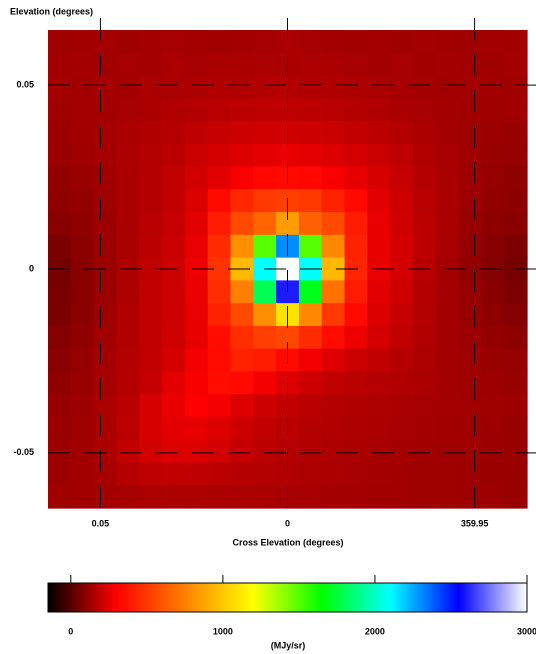 The width and height of the screenshot is (536, 654). I want to click on colorbar-tick-label: 3000, so click(526, 631).